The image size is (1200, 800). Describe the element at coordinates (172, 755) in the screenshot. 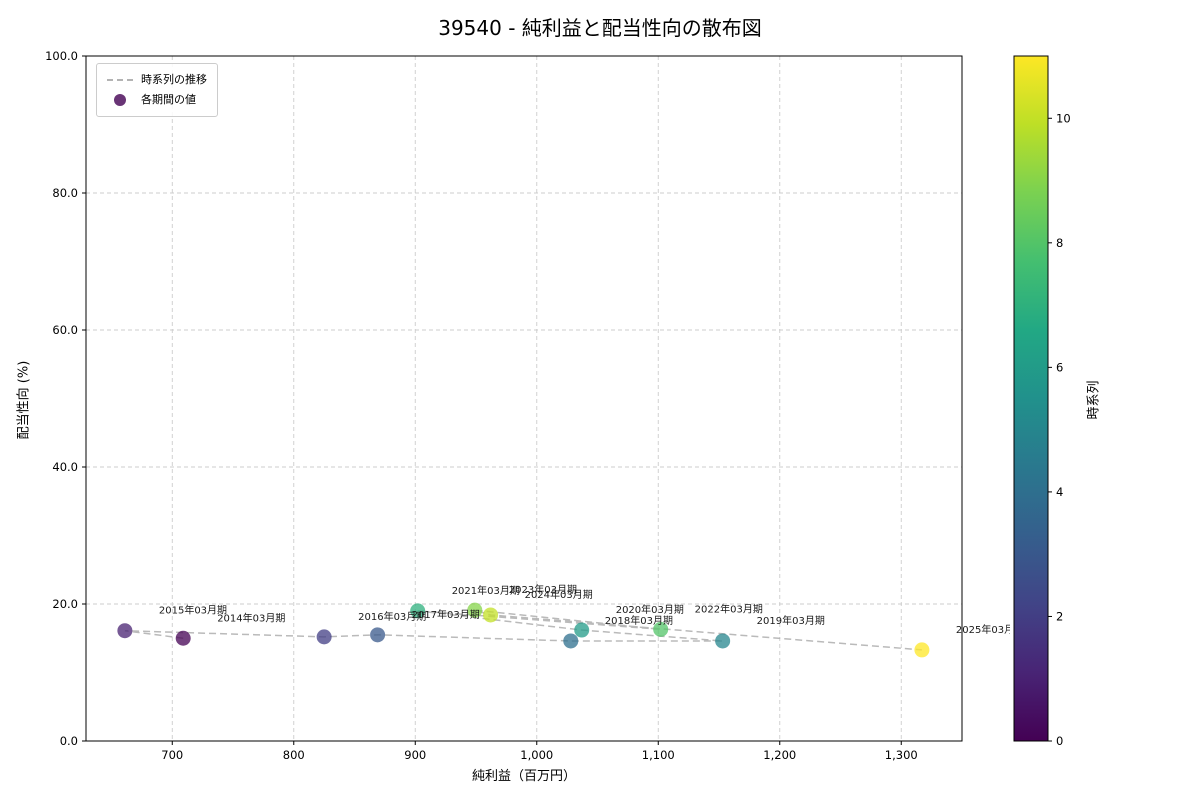

I see `x-tick-label: 700` at that location.